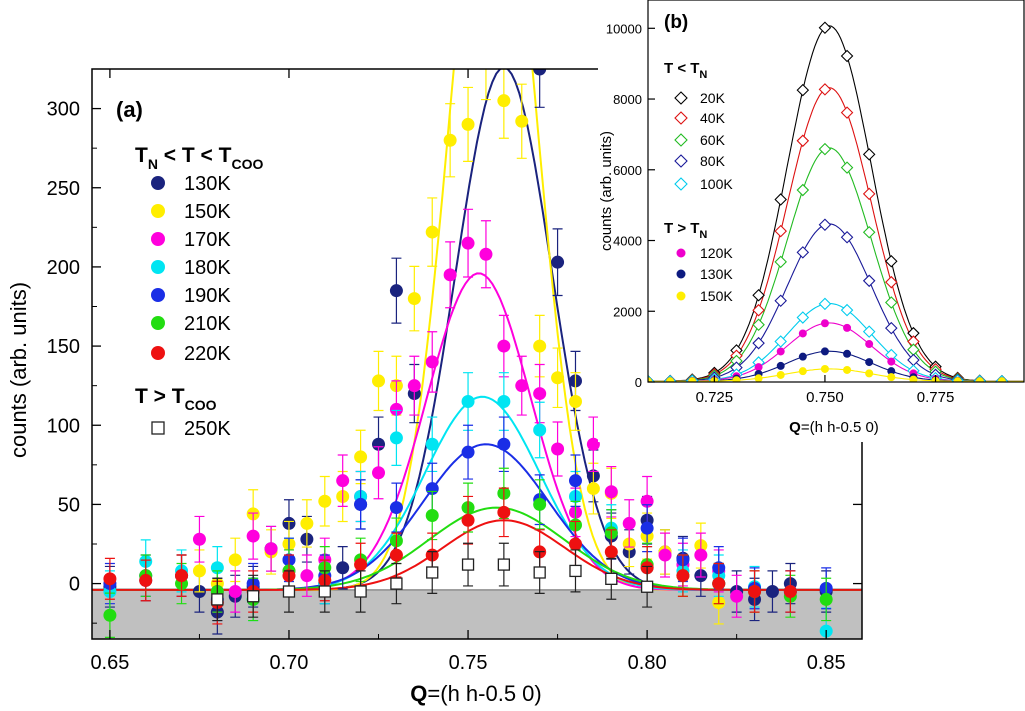  Describe the element at coordinates (758, 310) in the screenshot. I see `inset-data-point-40K` at that location.